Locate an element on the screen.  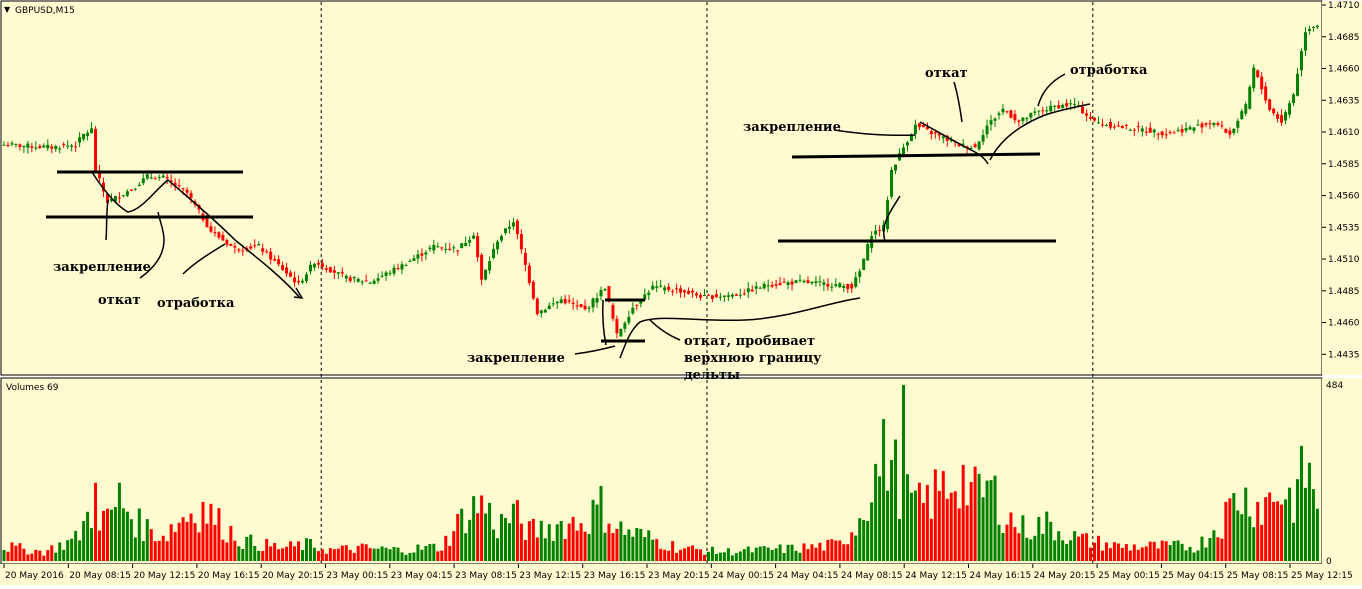
annotation-label: верхнюю границу is located at coordinates (753, 358).